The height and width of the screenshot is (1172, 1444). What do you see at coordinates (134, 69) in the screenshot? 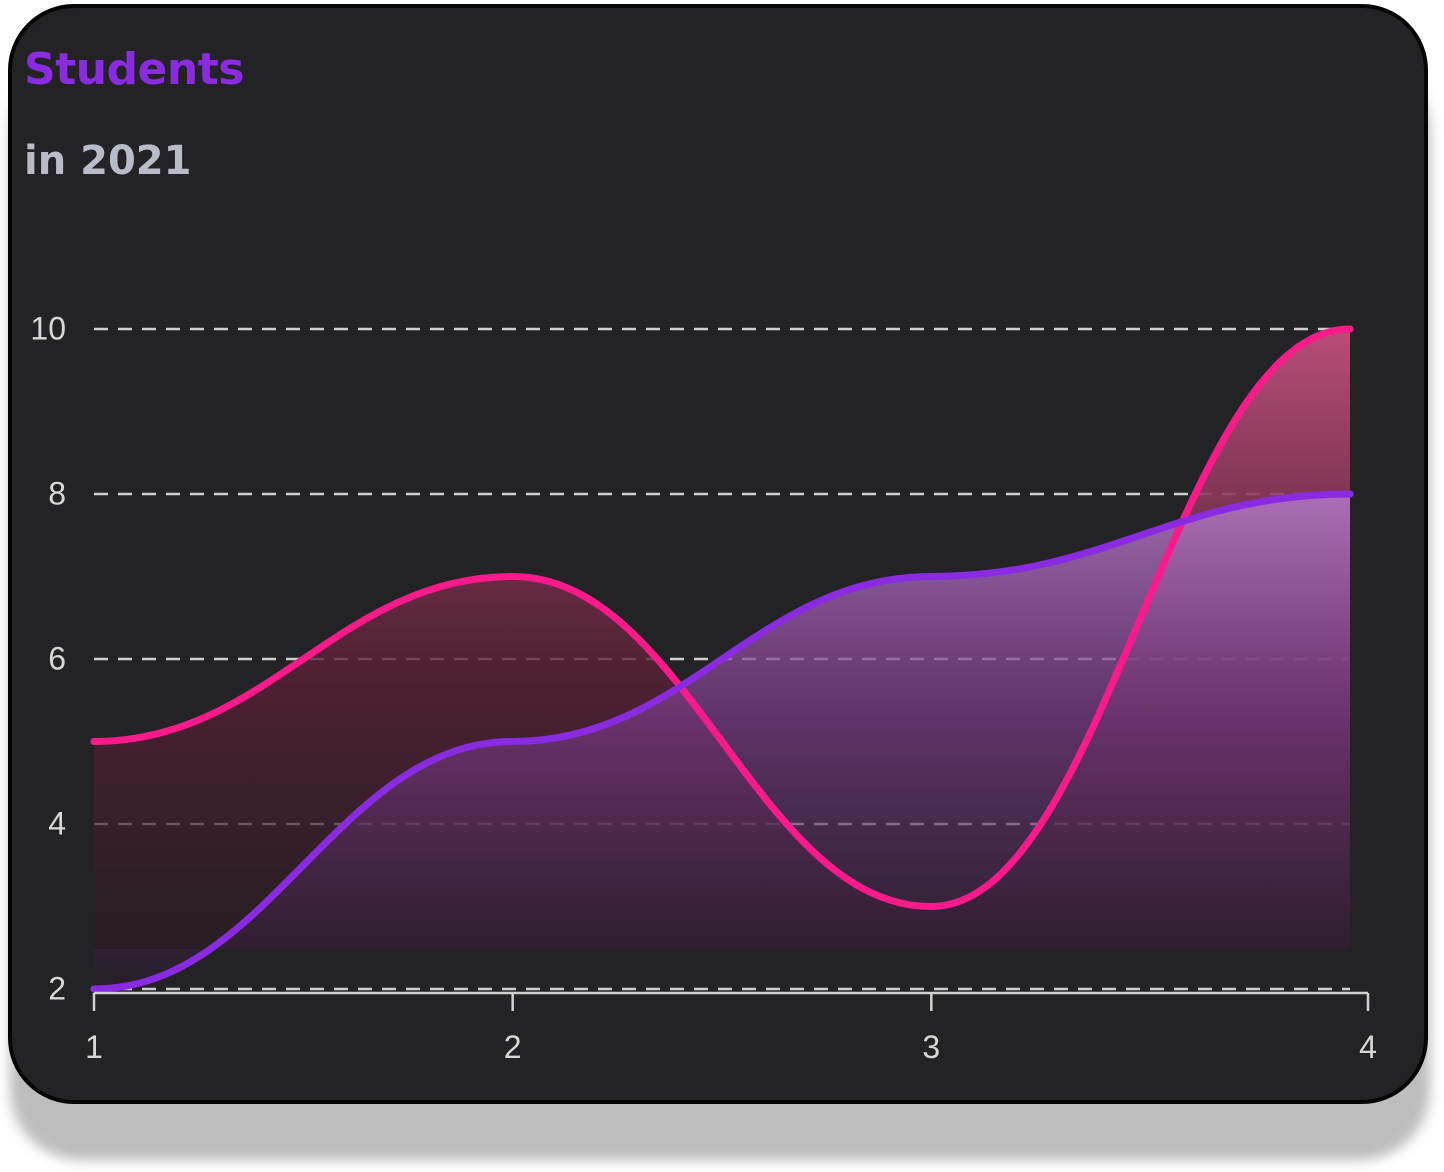
I see `chart-title: Students` at bounding box center [134, 69].